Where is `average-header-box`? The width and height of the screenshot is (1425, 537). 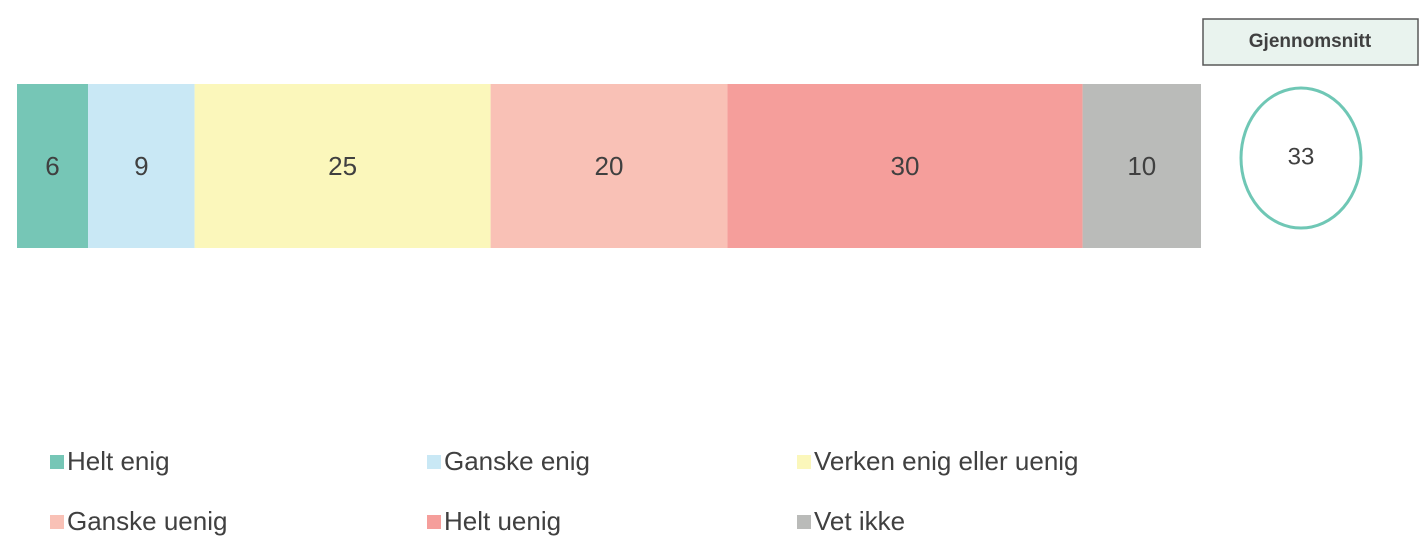 average-header-box is located at coordinates (1310, 42).